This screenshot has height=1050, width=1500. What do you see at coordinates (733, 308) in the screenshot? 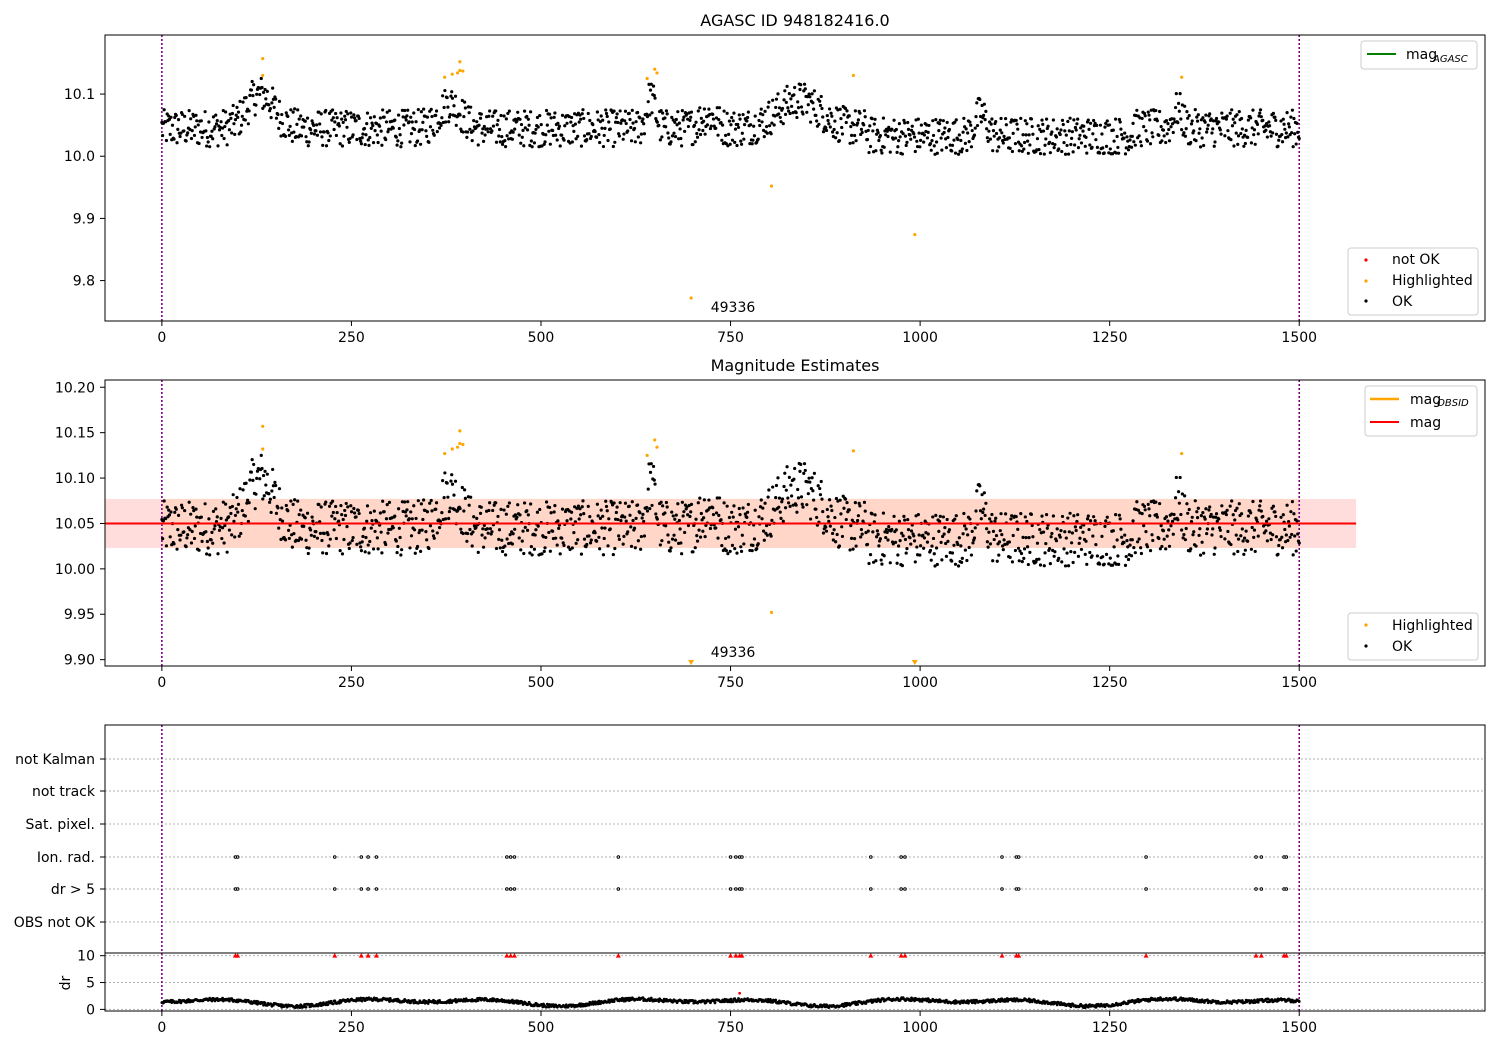
I see `panel1-annotation: 49336` at bounding box center [733, 308].